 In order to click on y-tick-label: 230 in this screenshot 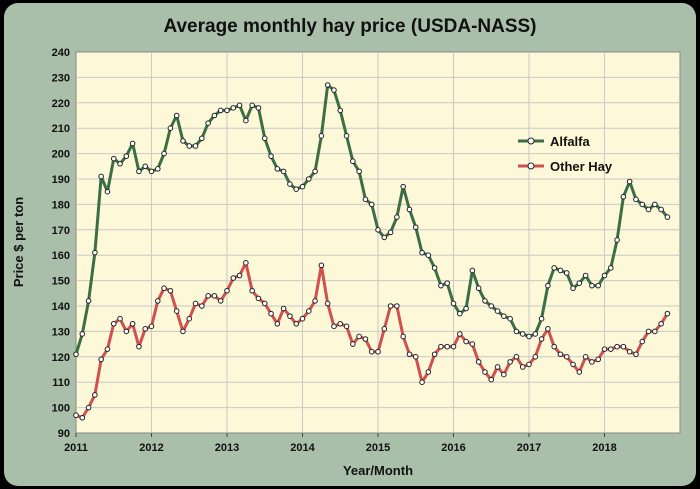, I will do `click(61, 78)`.